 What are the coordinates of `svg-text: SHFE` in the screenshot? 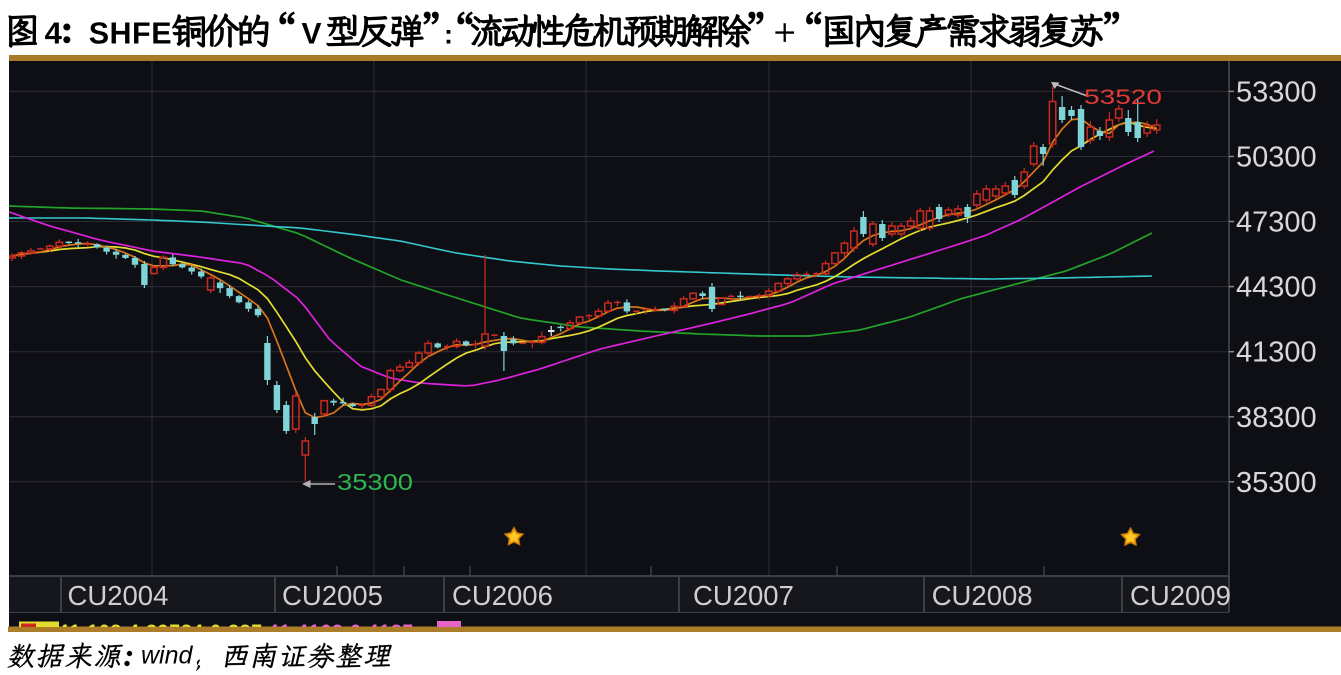 It's located at (130, 34).